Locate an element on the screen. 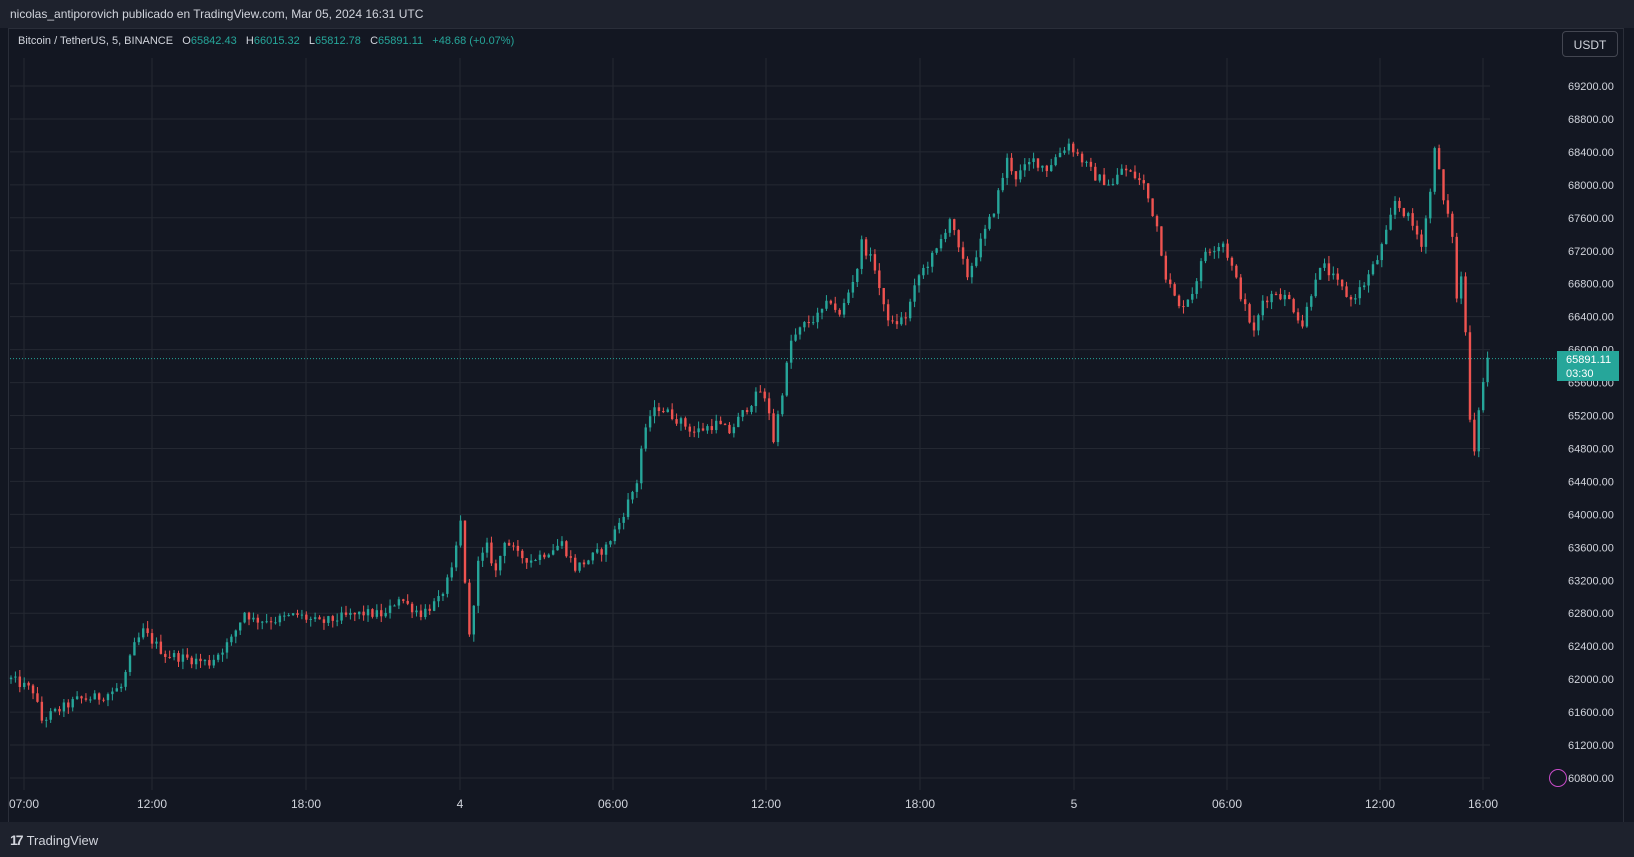 This screenshot has width=1634, height=857. time-tick-label: 5 is located at coordinates (1074, 804).